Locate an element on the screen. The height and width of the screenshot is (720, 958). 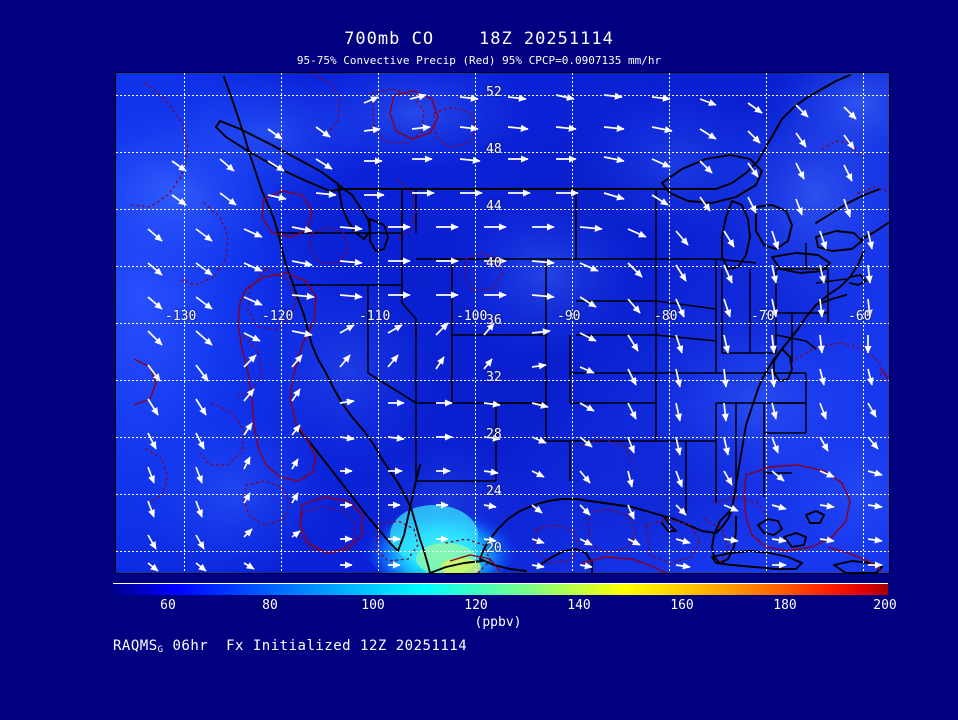
colorbar is located at coordinates (500, 589).